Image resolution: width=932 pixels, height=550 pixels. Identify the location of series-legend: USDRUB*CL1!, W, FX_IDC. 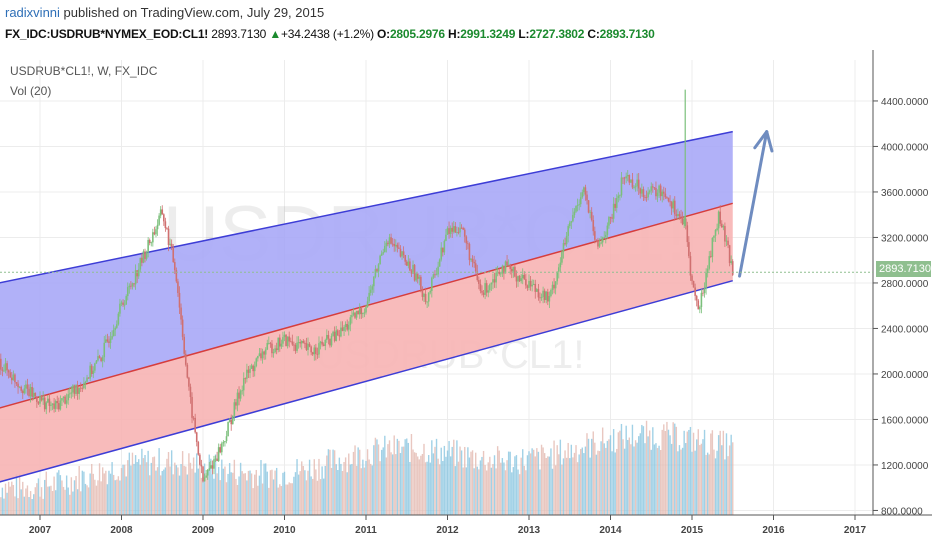
(84, 71).